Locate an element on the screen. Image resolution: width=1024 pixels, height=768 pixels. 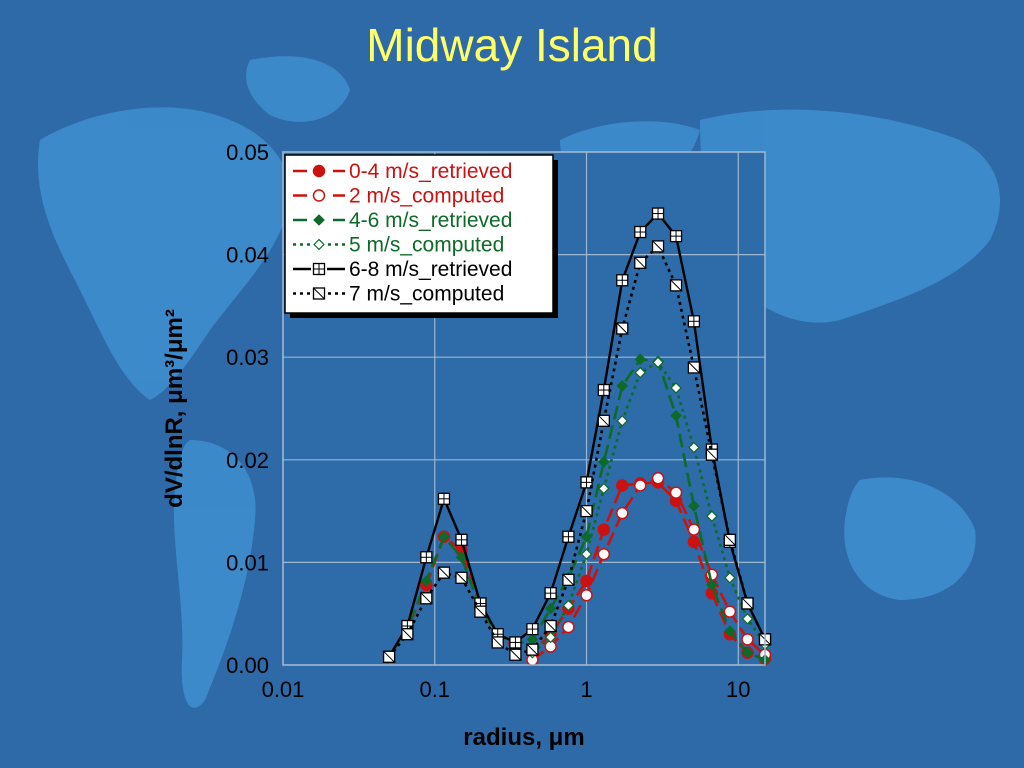
legend-item-1: 2 m/s_computed is located at coordinates (398, 196).